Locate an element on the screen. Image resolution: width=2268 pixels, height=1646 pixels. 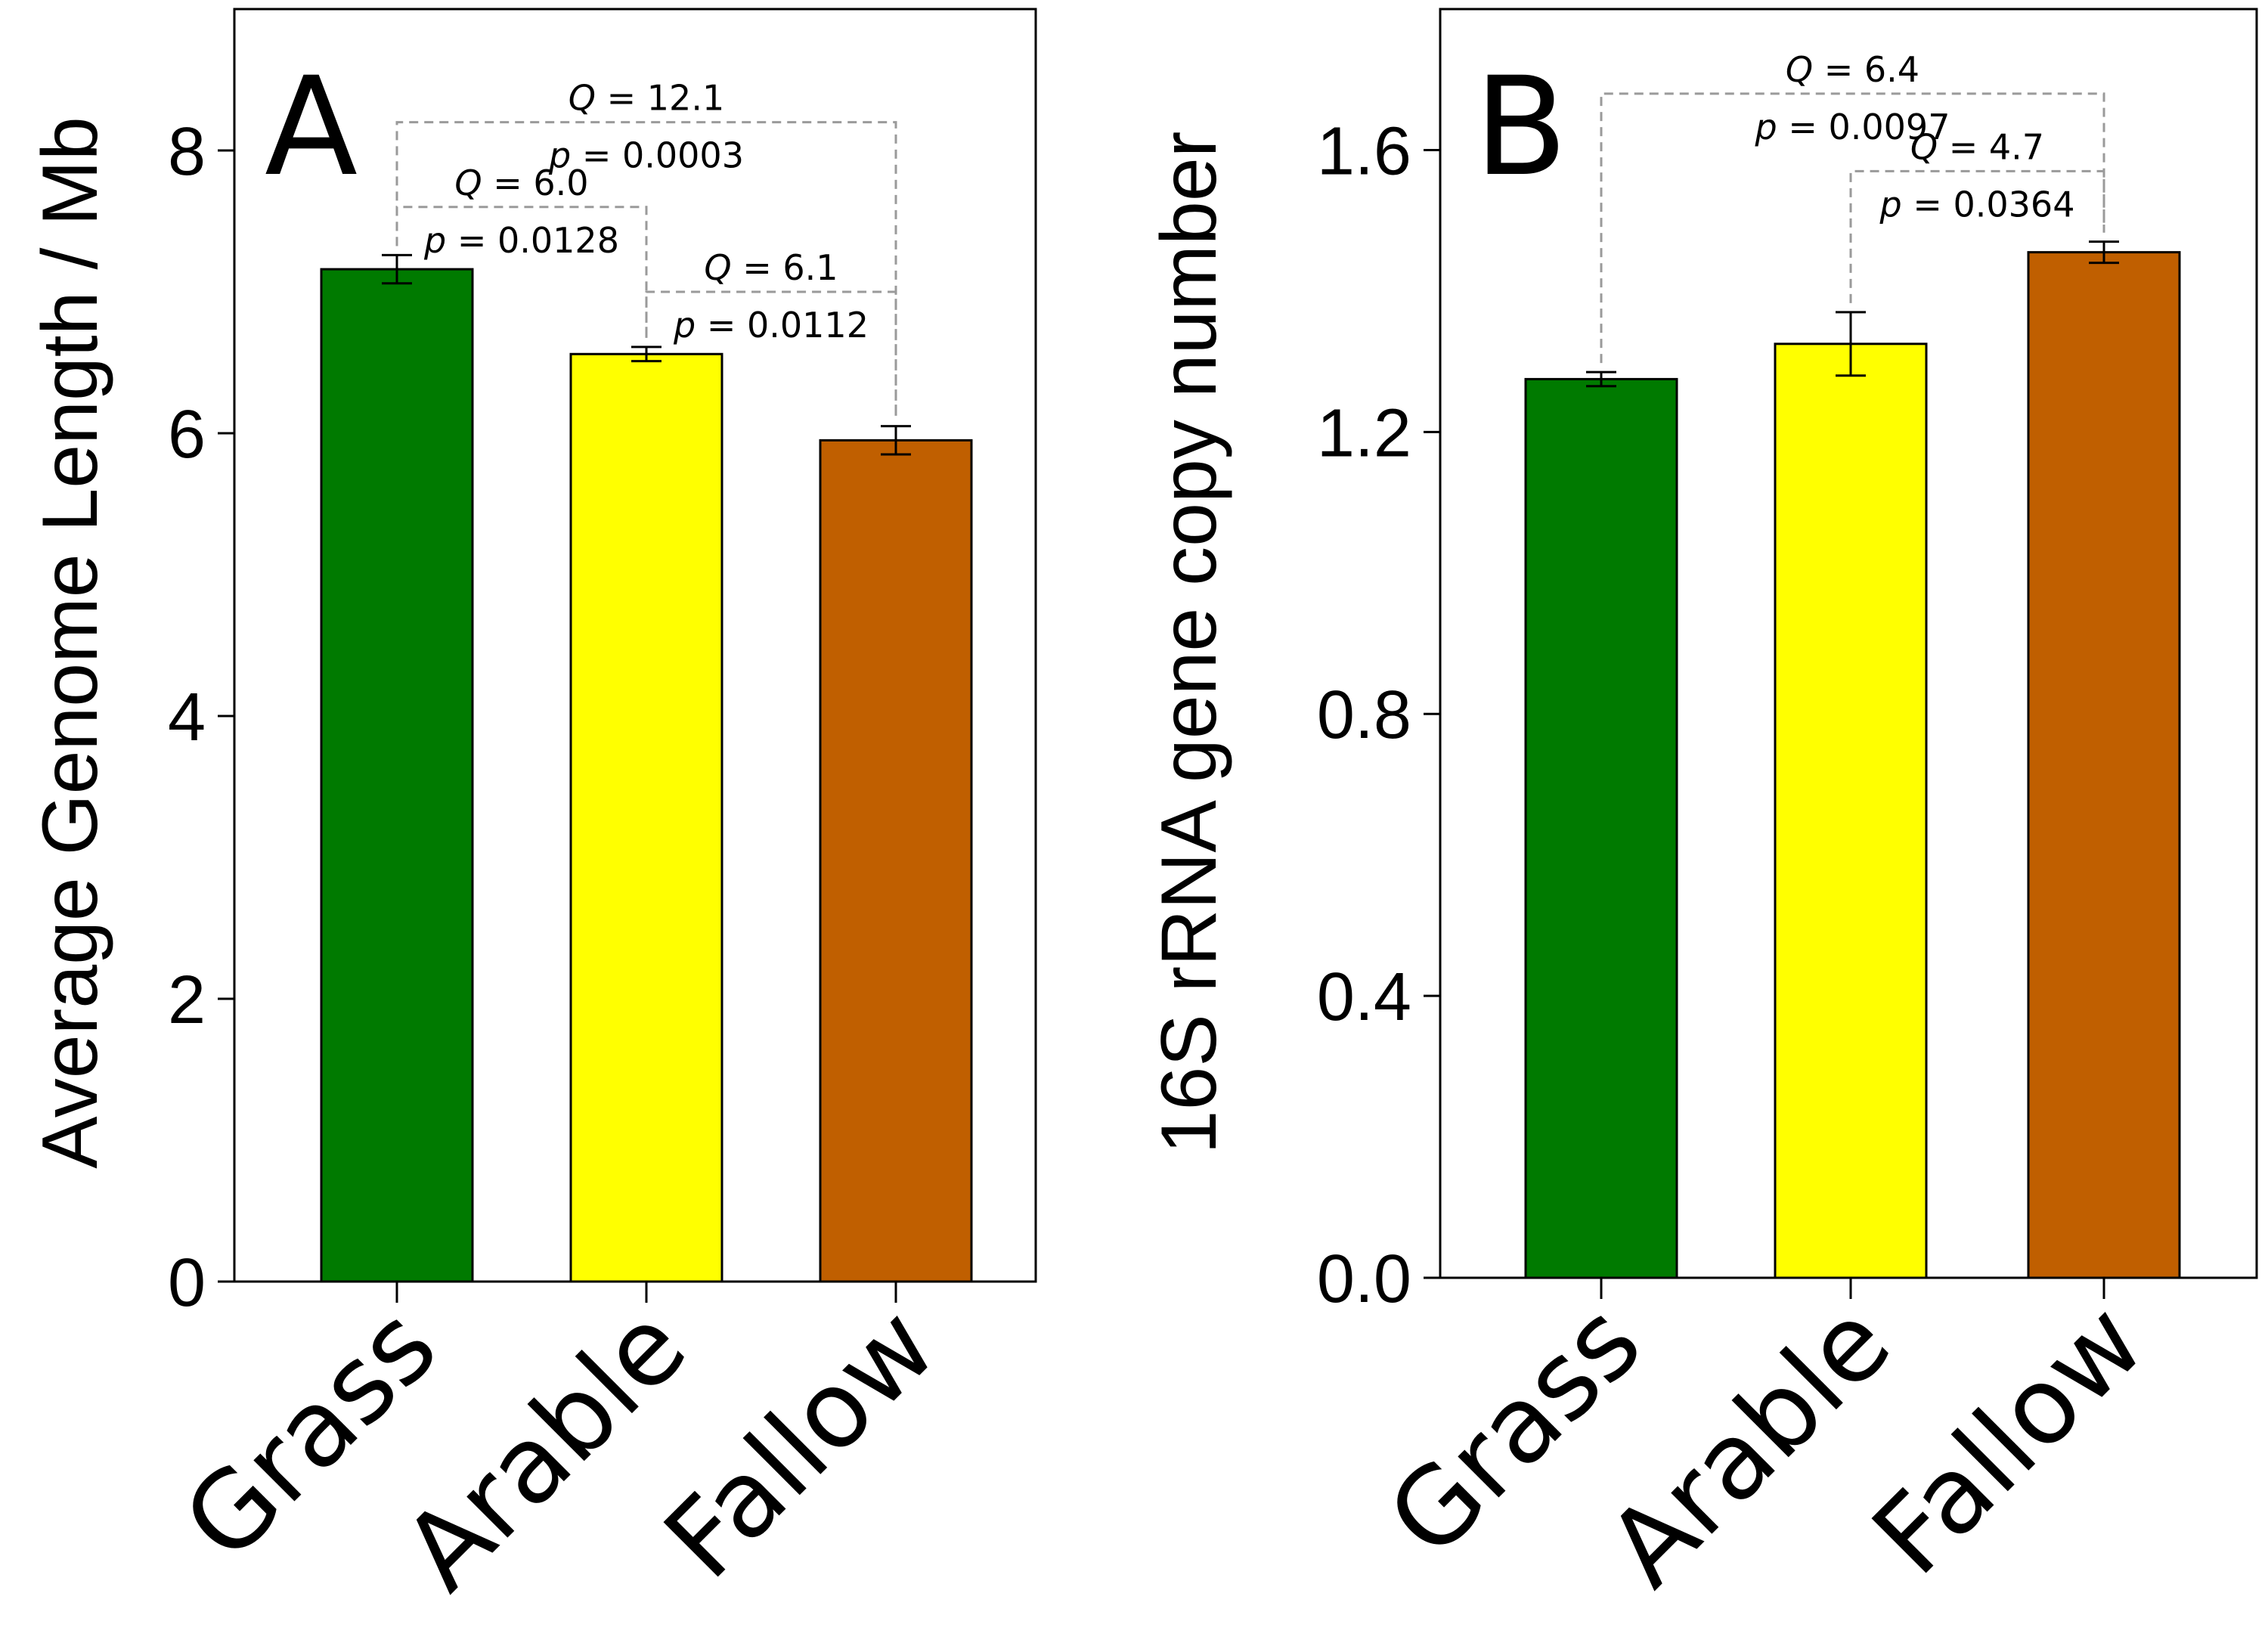
panel-a-p-value: p = 0.0128 is located at coordinates (521, 240).